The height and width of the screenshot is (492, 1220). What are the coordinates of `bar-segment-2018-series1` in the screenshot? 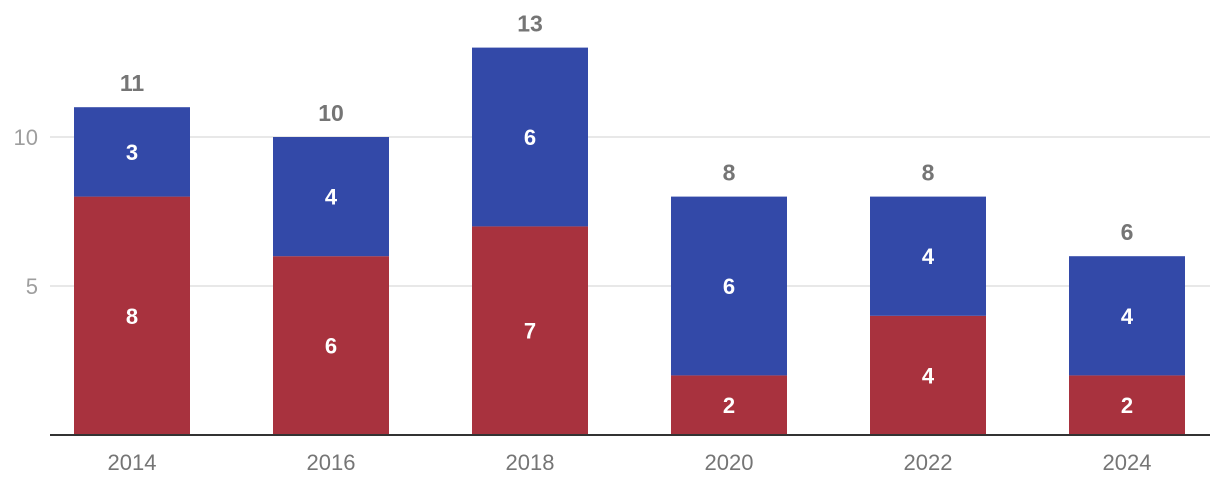 It's located at (530, 330).